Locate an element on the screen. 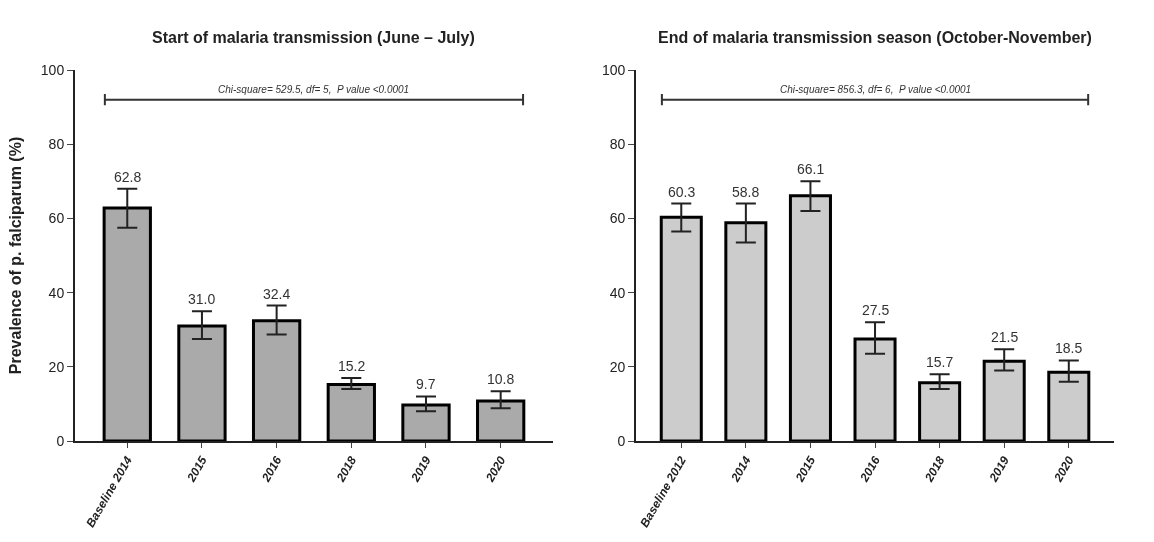 This screenshot has height=542, width=1154. data-label: 32.4 is located at coordinates (277, 294).